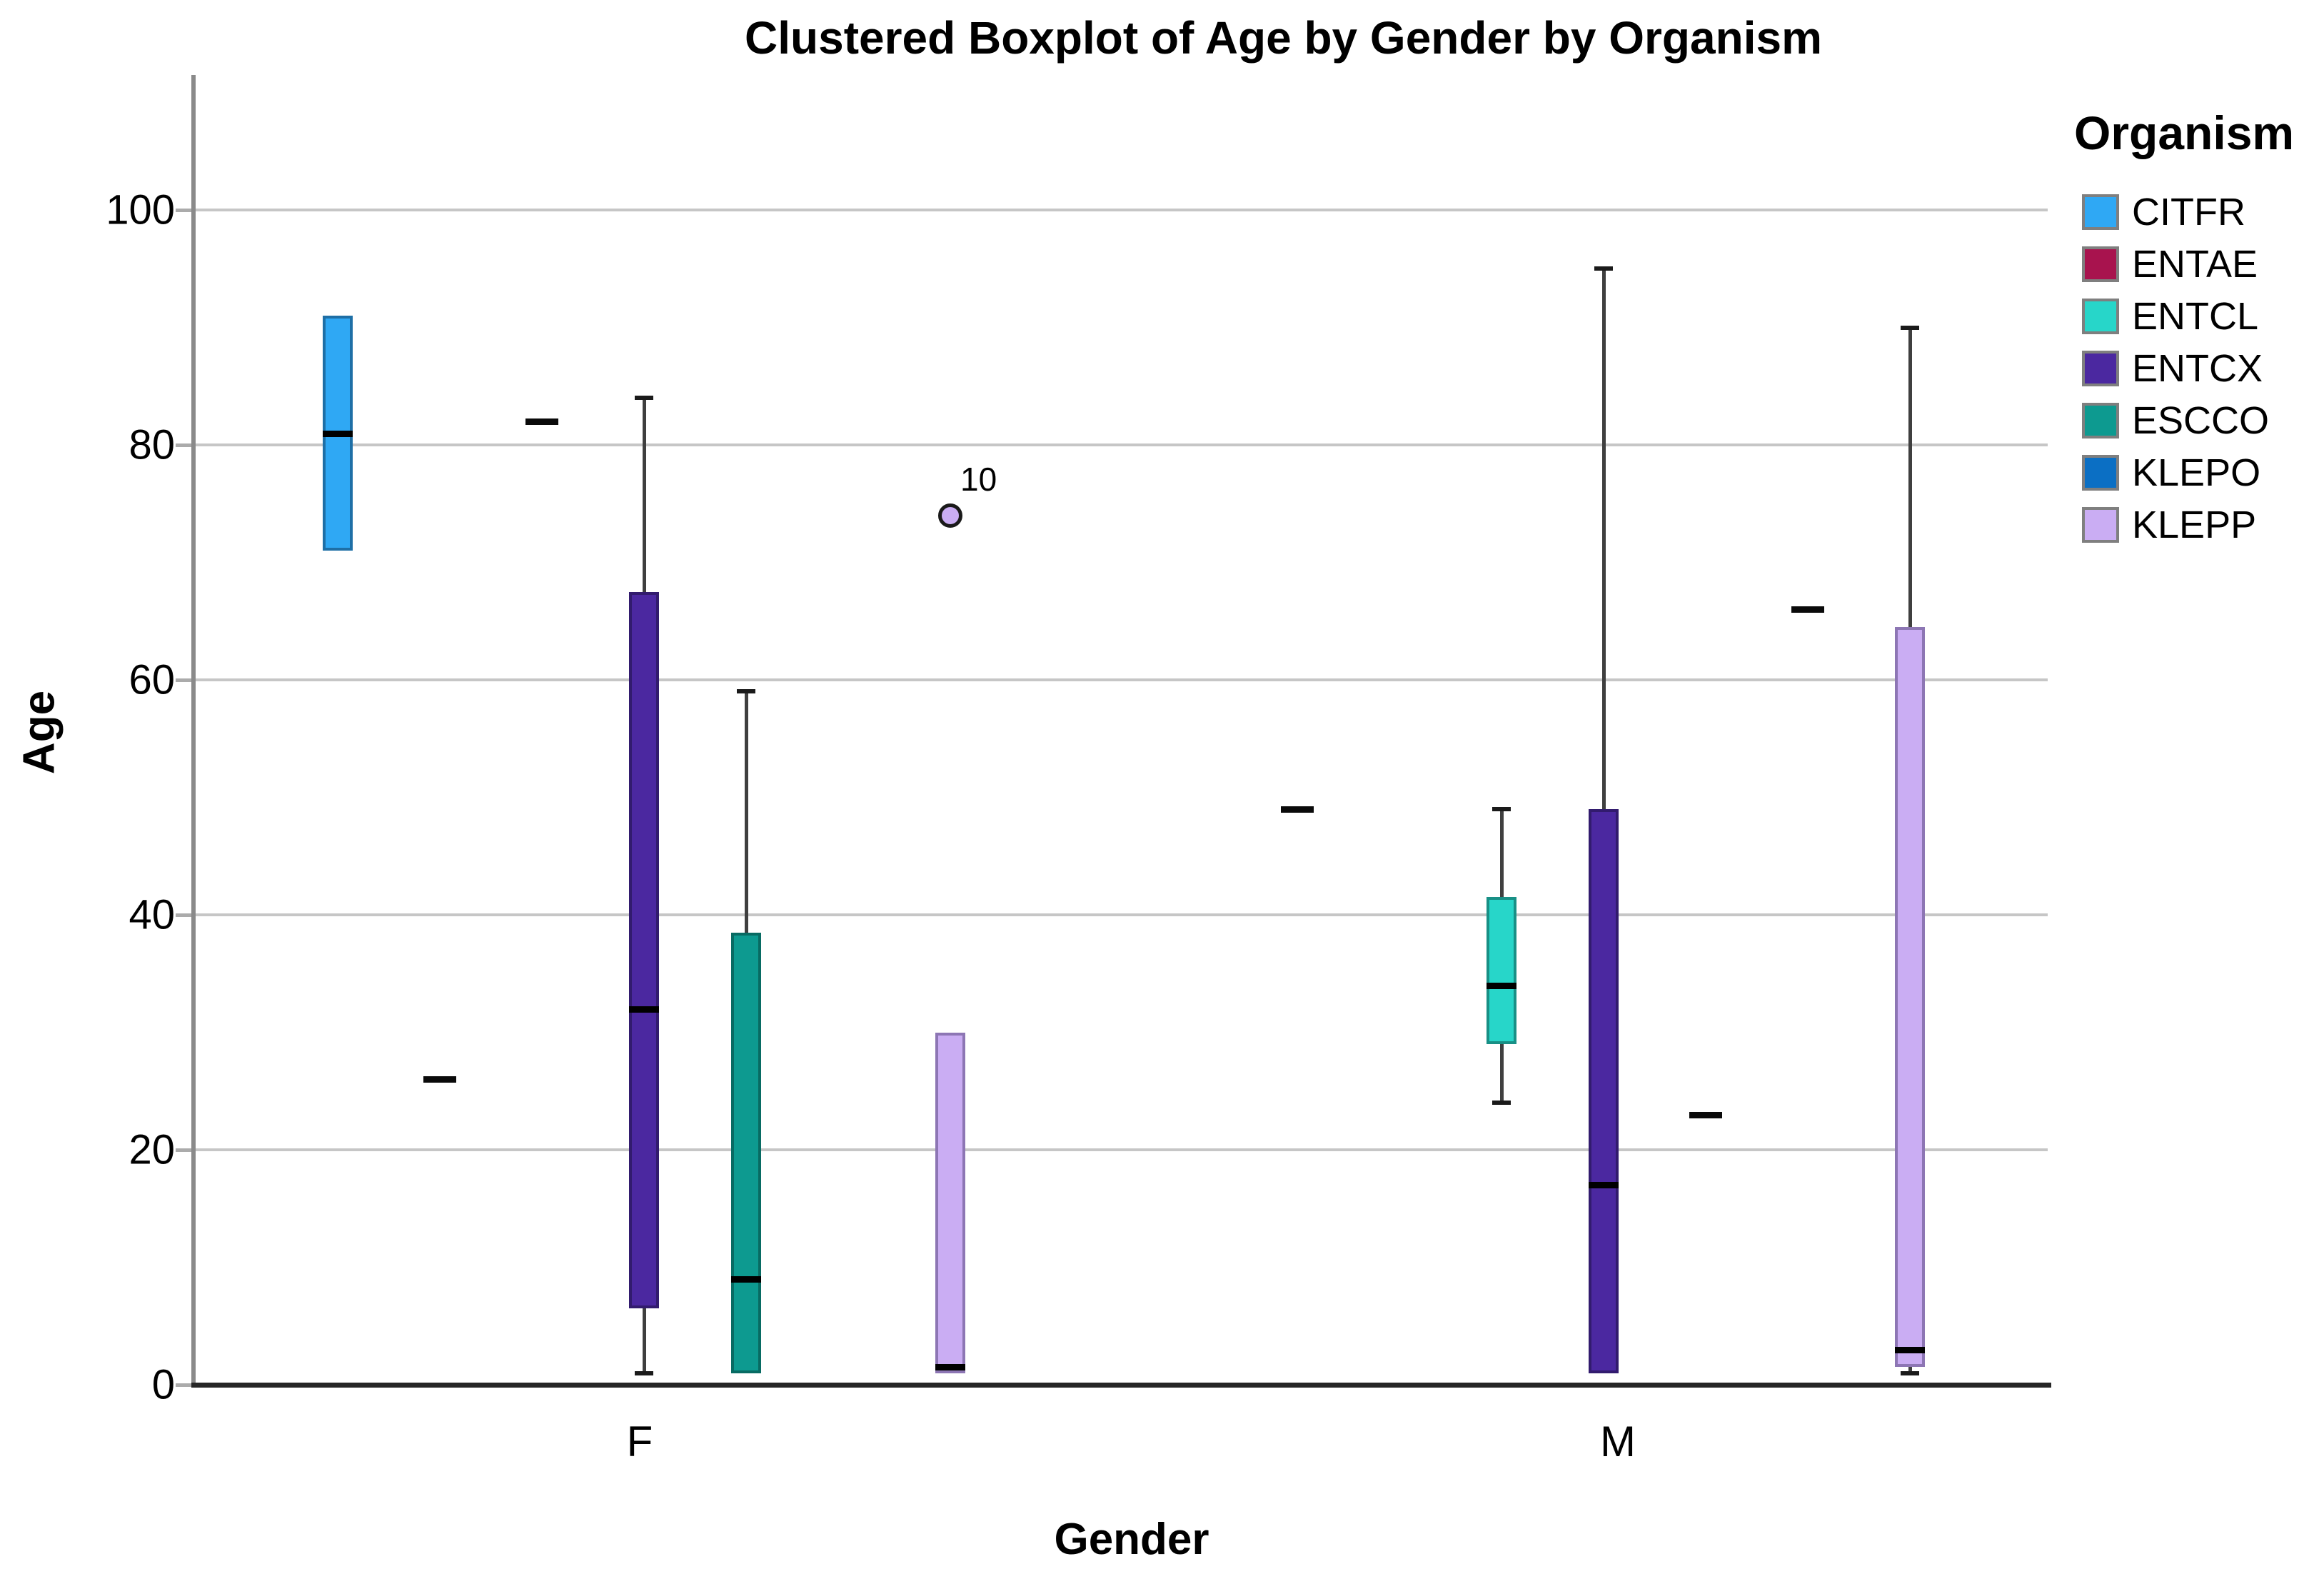 The width and height of the screenshot is (2324, 1579). What do you see at coordinates (2201, 420) in the screenshot?
I see `legend-label-escco: ESCCO` at bounding box center [2201, 420].